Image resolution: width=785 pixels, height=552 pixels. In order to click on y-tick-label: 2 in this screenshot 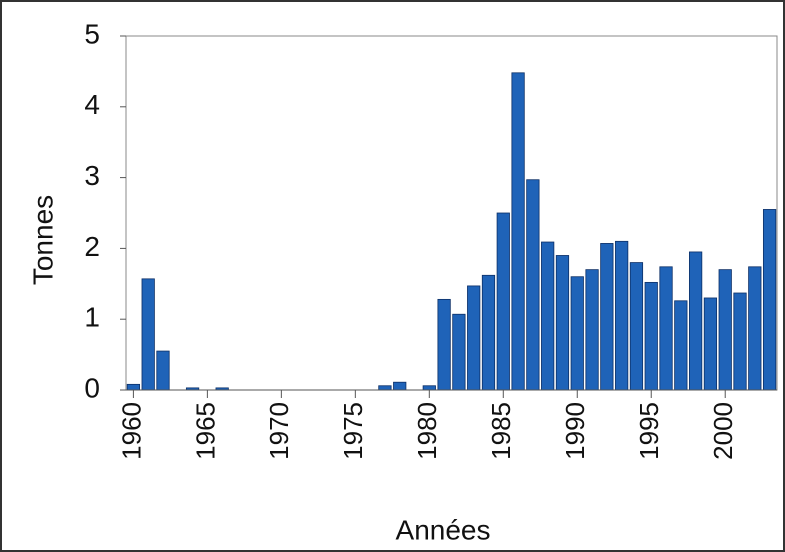, I will do `click(92, 246)`.